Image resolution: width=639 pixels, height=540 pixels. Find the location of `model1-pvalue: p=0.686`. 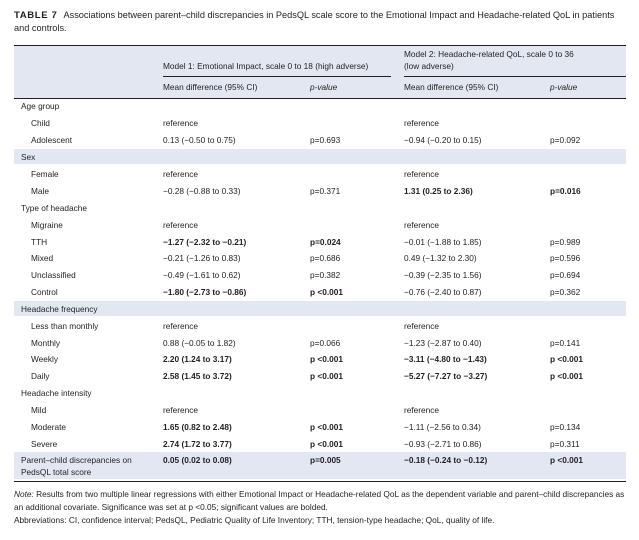

model1-pvalue: p=0.686 is located at coordinates (325, 258).